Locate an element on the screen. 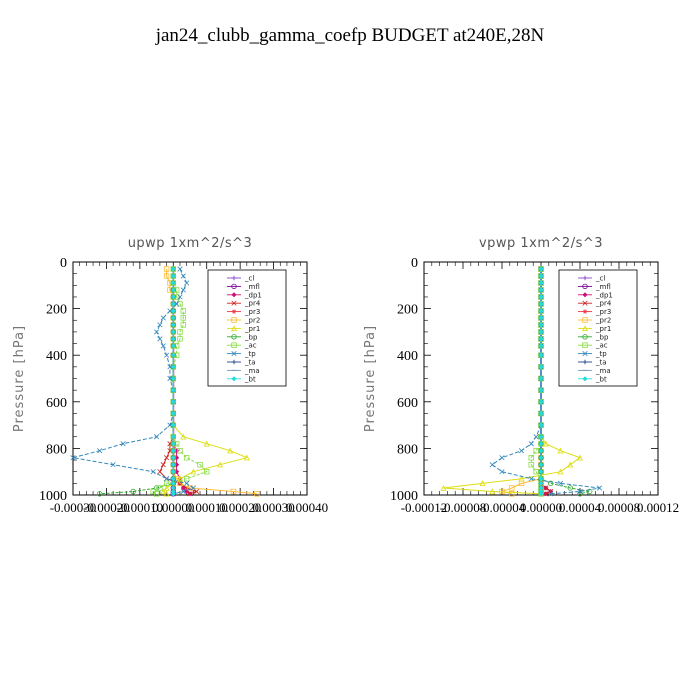 This screenshot has height=700, width=700. legend-entry: _pr2 is located at coordinates (252, 321).